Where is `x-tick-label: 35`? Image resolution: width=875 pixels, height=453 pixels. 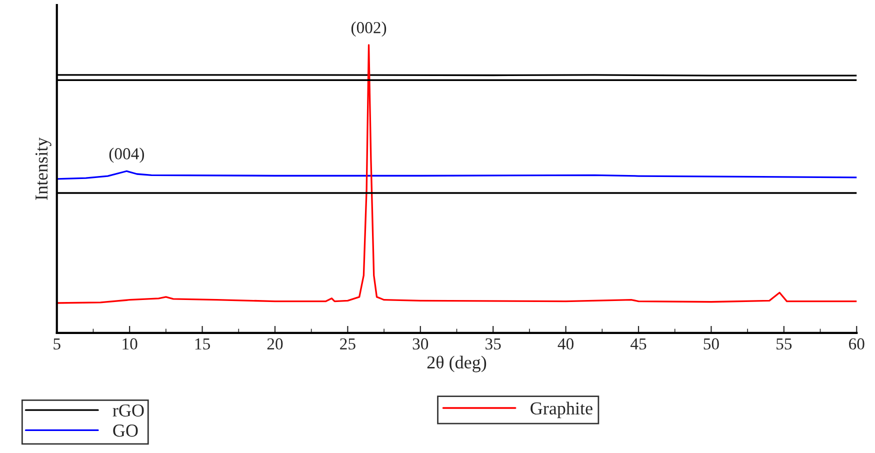
x-tick-label: 35 is located at coordinates (493, 344).